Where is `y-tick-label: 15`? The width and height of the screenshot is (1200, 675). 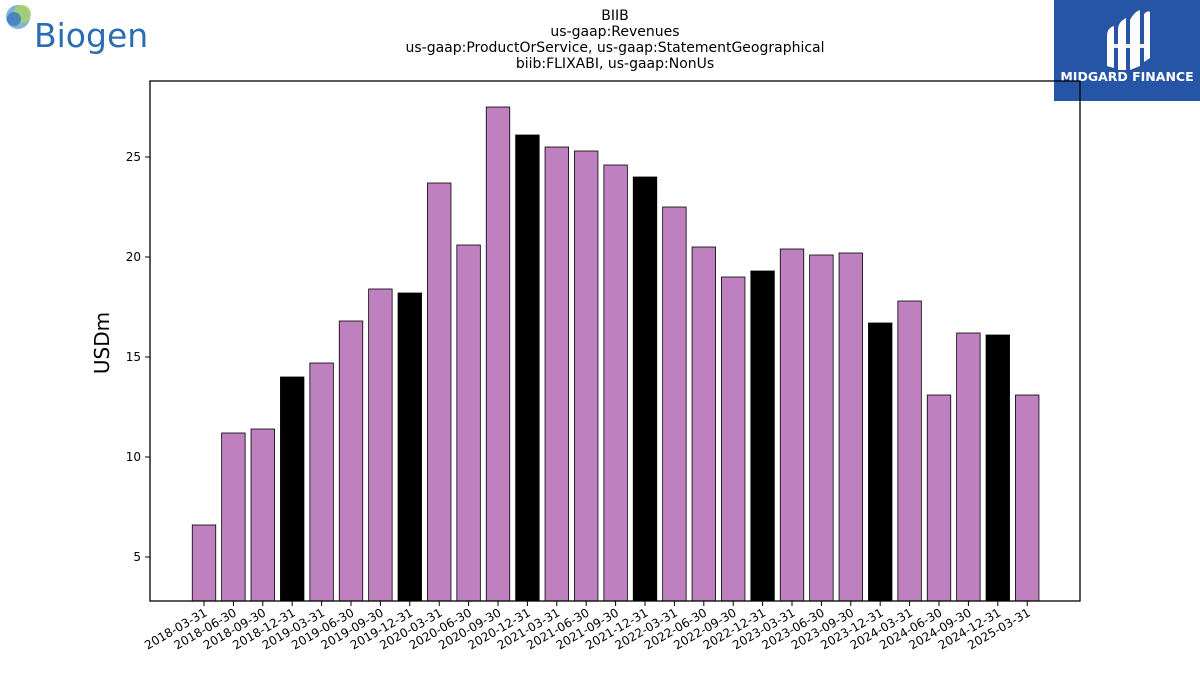
y-tick-label: 15 is located at coordinates (133, 357).